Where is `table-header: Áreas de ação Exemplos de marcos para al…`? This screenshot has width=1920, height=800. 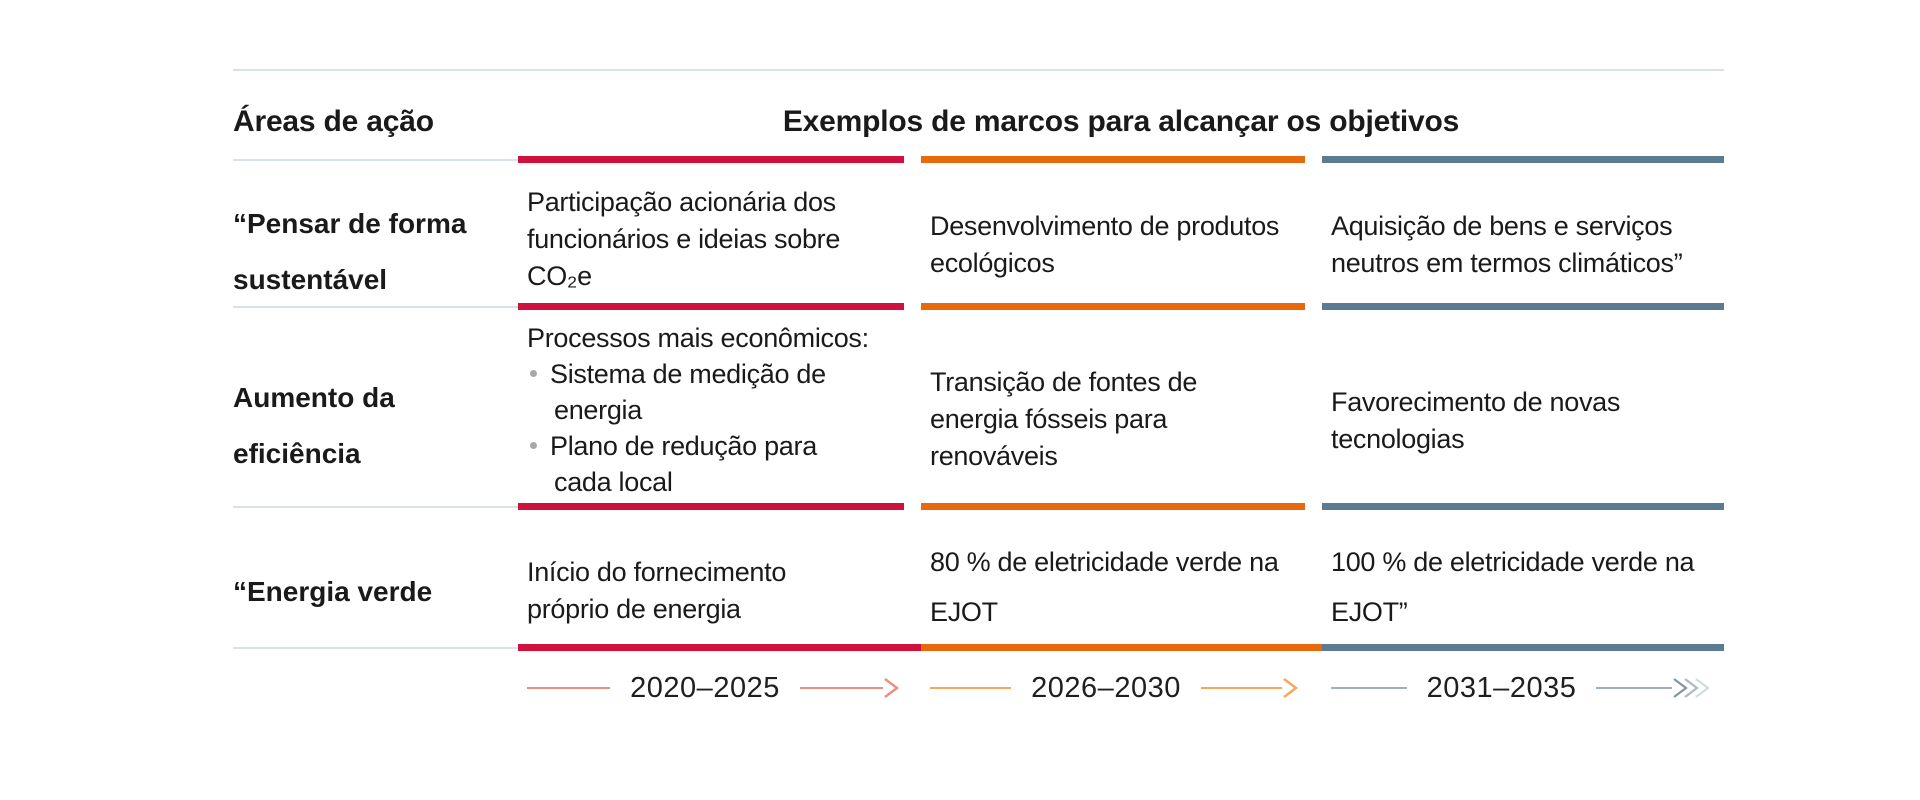
table-header: Áreas de ação Exemplos de marcos para al… is located at coordinates (978, 113).